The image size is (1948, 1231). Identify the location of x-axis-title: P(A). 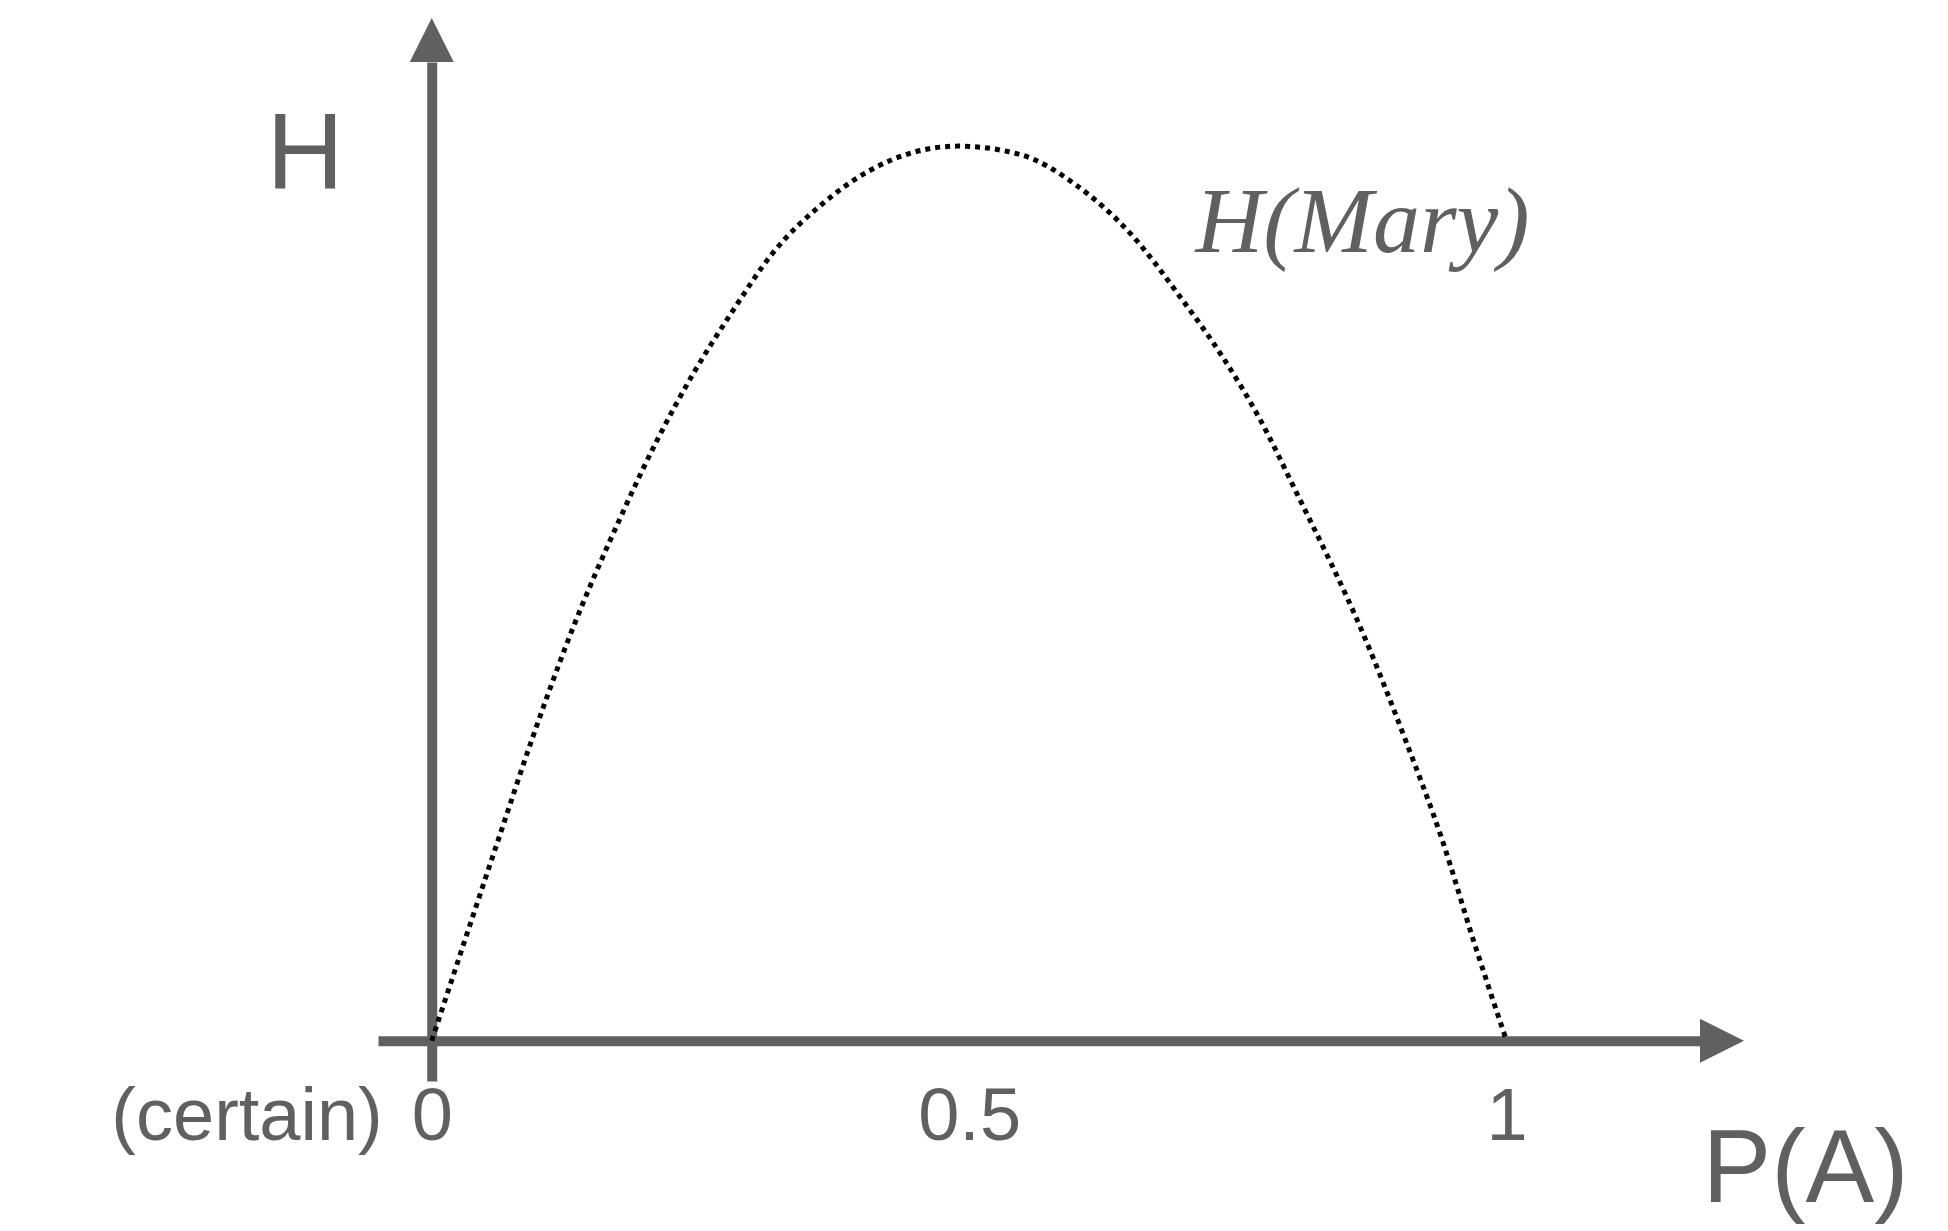
(1805, 1167).